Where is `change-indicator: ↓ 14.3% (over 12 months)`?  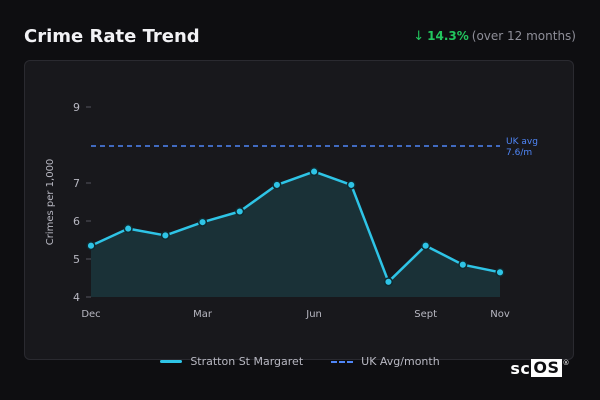 change-indicator: ↓ 14.3% (over 12 months) is located at coordinates (494, 36).